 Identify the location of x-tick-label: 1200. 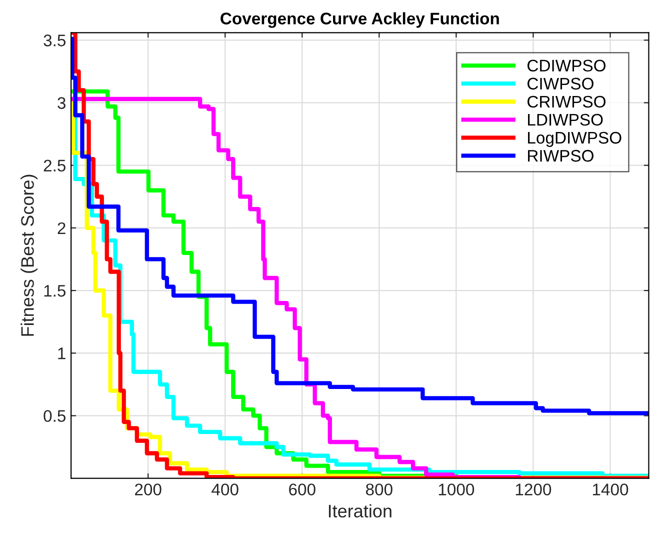
(534, 490).